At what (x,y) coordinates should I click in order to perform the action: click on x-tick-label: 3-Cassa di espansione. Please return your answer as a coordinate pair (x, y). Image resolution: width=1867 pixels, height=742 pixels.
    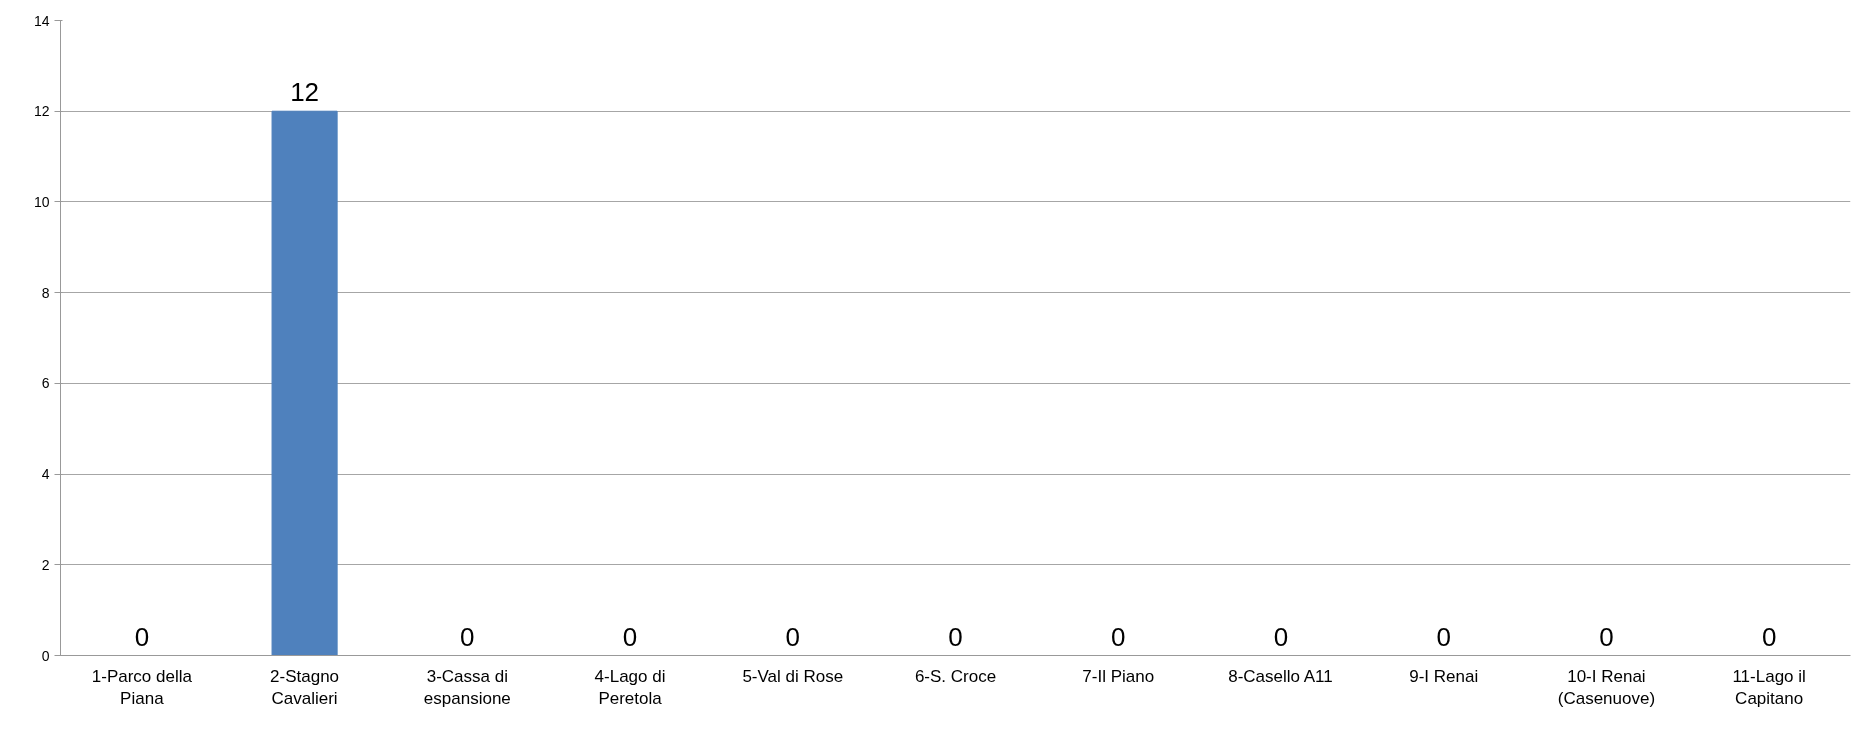
    Looking at the image, I should click on (467, 687).